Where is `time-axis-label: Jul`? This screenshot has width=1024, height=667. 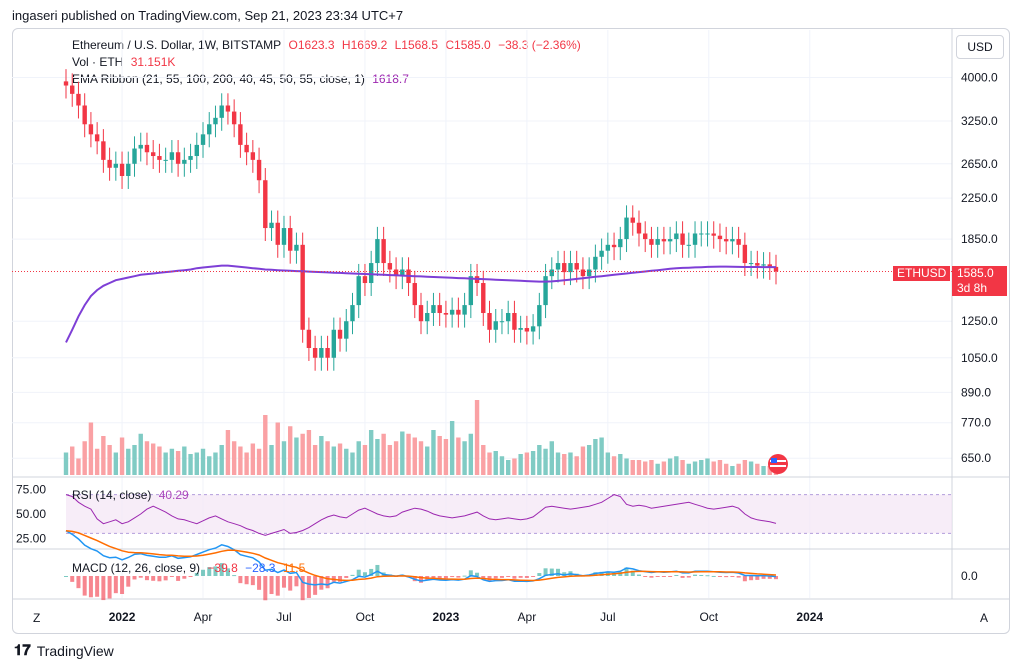 time-axis-label: Jul is located at coordinates (283, 617).